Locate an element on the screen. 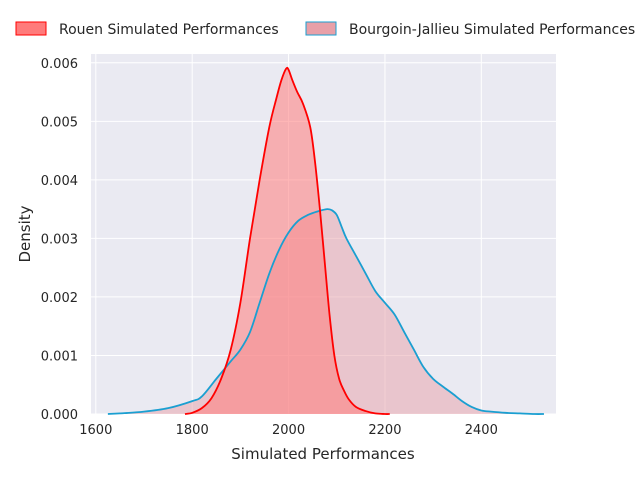 This screenshot has height=480, width=640. legend-swatch-rouen is located at coordinates (31, 28).